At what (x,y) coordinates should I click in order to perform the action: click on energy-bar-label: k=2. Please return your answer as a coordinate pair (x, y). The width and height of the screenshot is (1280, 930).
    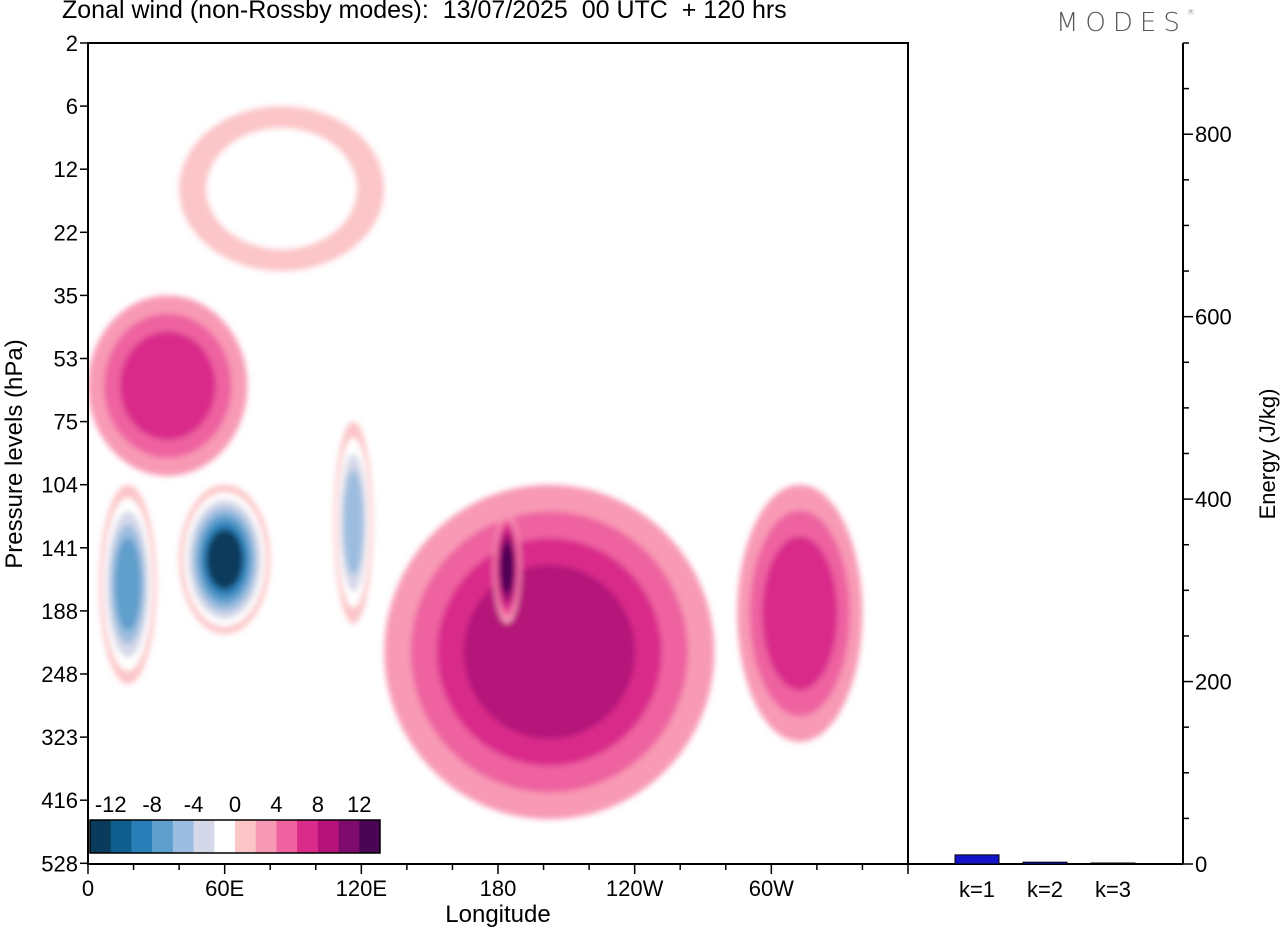
    Looking at the image, I should click on (1045, 889).